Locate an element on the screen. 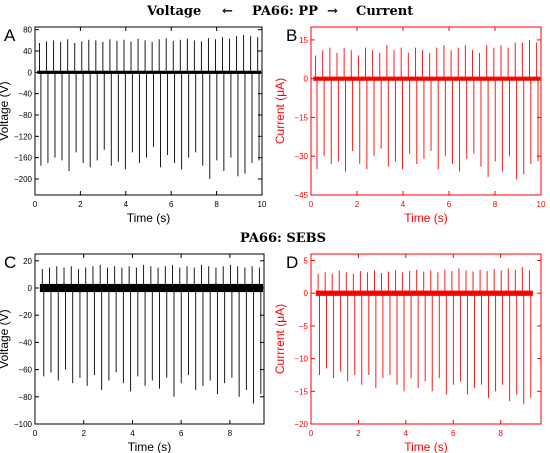 The image size is (550, 453). header-title-sebs: PA66: SEBS is located at coordinates (283, 238).